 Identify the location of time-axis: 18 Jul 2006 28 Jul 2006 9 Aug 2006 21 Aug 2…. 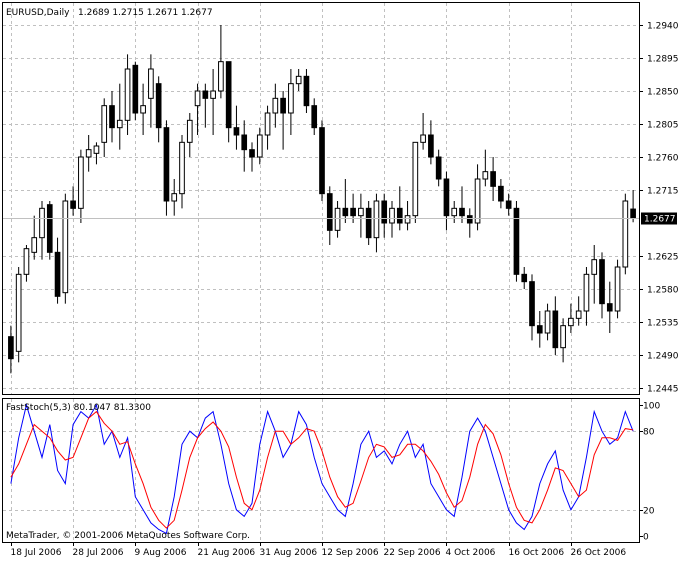
(318, 550).